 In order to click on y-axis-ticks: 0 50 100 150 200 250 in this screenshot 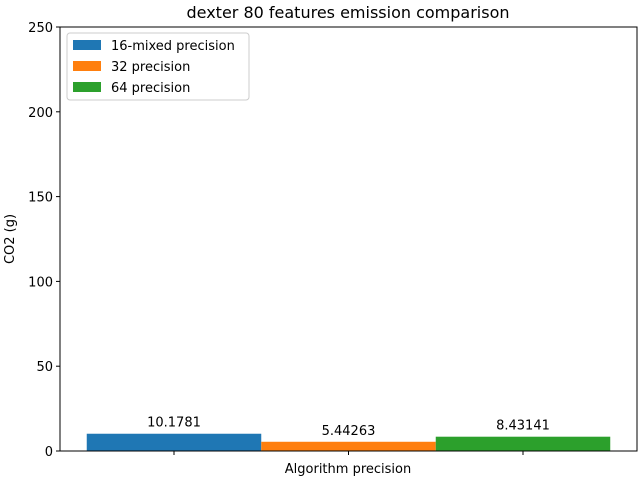, I will do `click(44, 240)`.